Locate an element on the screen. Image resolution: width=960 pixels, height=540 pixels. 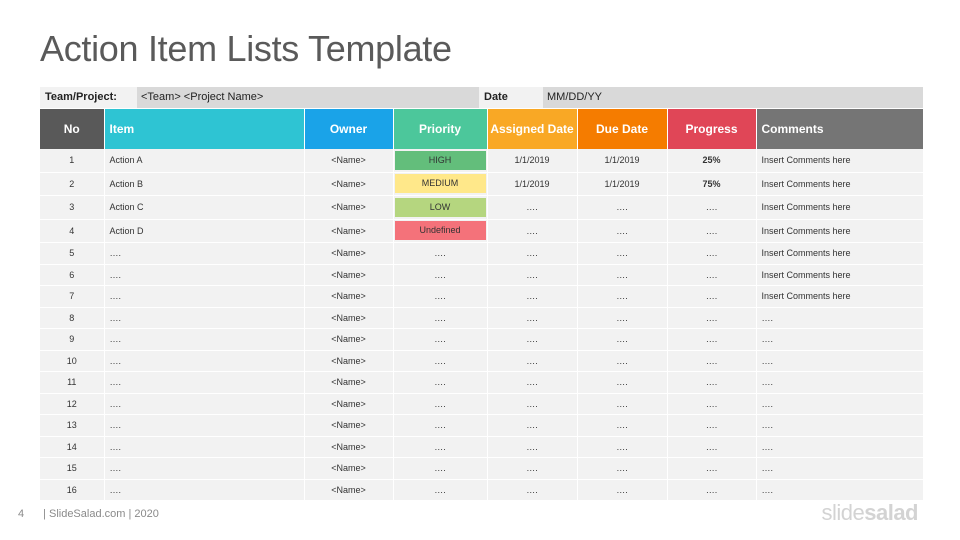
date-field: MM/DD/YY is located at coordinates (733, 97).